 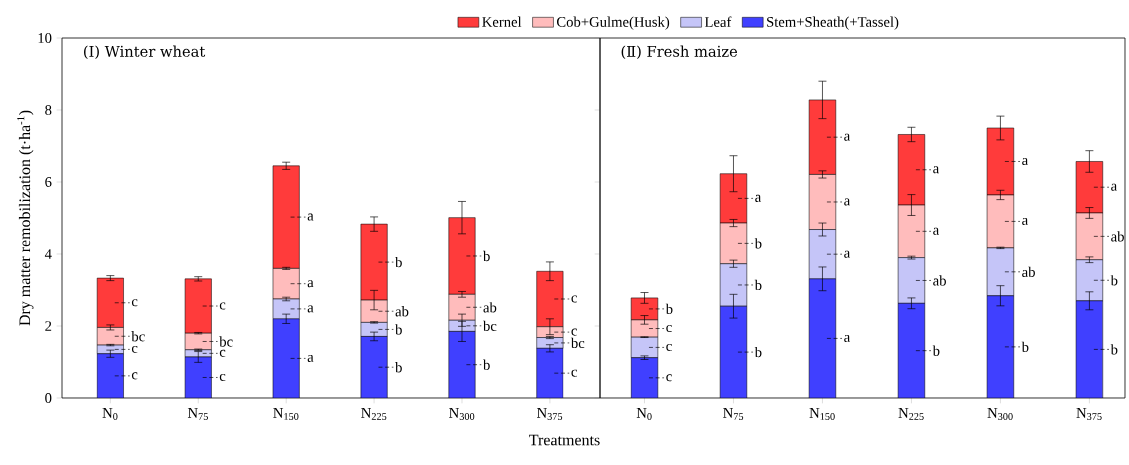 What do you see at coordinates (502, 21) in the screenshot?
I see `legend-label: Kernel` at bounding box center [502, 21].